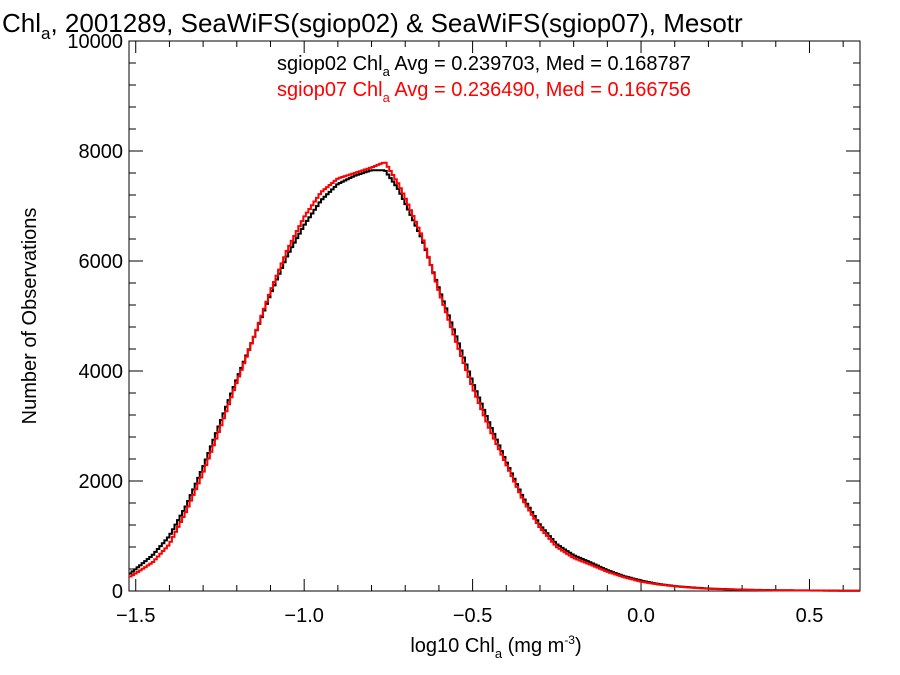  I want to click on x-tick-label: 0.0, so click(641, 616).